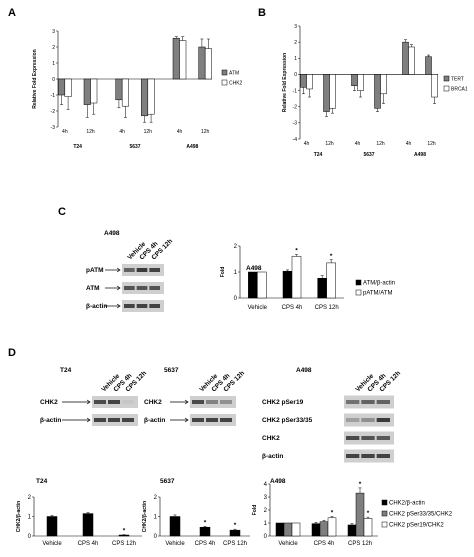 The height and width of the screenshot is (557, 474). Describe the element at coordinates (278, 481) in the screenshot. I see `chart-title: A498` at that location.